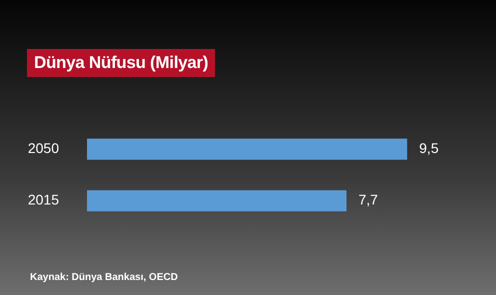  I want to click on data-label: 9,5, so click(429, 148).